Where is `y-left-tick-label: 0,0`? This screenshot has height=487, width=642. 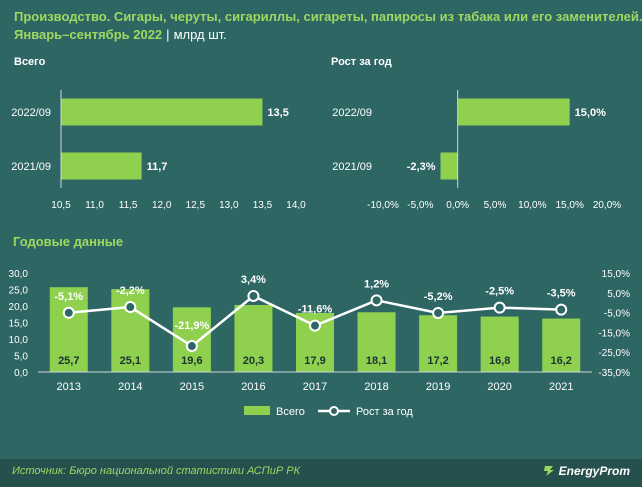 y-left-tick-label: 0,0 is located at coordinates (21, 373).